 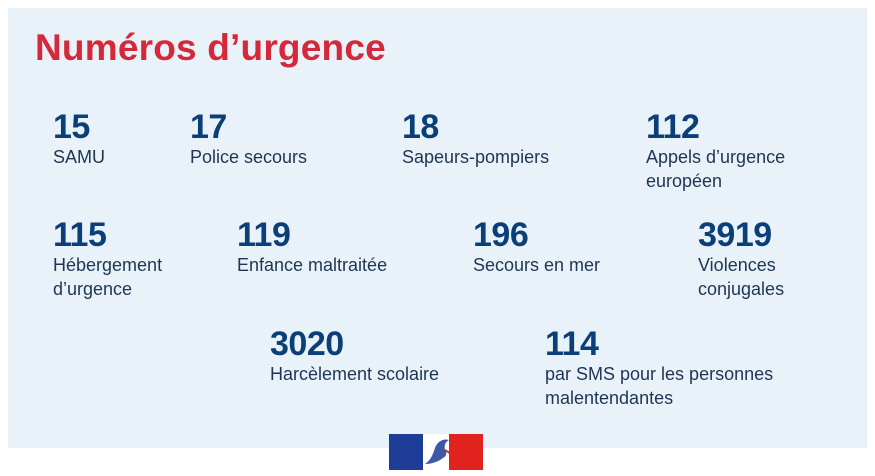 I want to click on flag-white-band, so click(x=439, y=452).